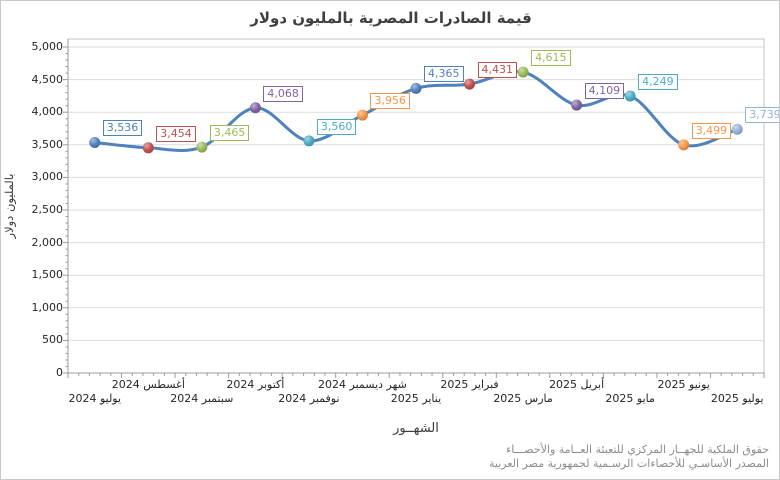 The image size is (780, 480). Describe the element at coordinates (390, 101) in the screenshot. I see `data-point-label: 3,956` at that location.